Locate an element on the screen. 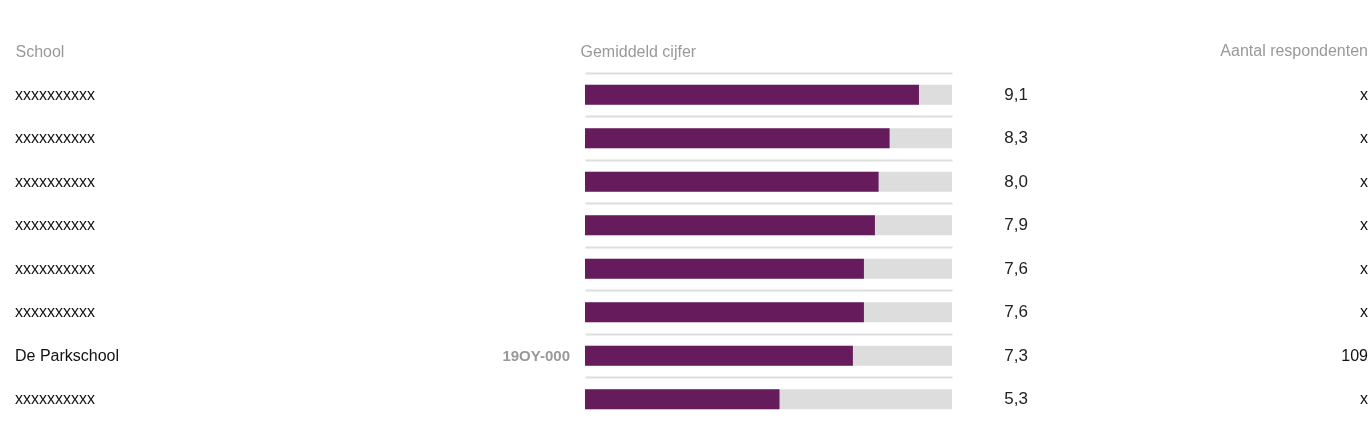 The image size is (1372, 425). text: 19OY-000 is located at coordinates (536, 355).